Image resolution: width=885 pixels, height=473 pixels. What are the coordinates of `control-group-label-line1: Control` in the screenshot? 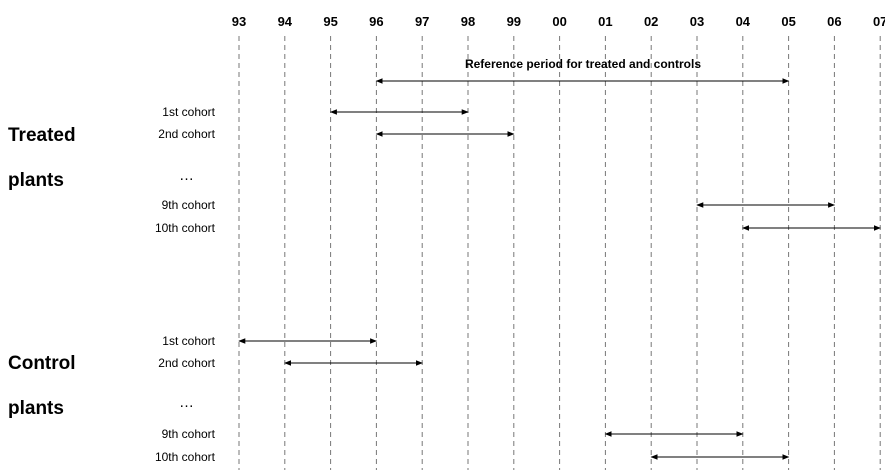 It's located at (42, 363).